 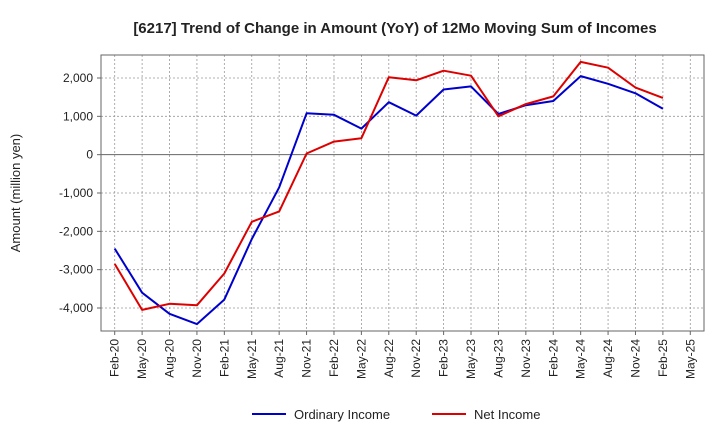 I want to click on x-tick-label: Aug-21, so click(x=279, y=358).